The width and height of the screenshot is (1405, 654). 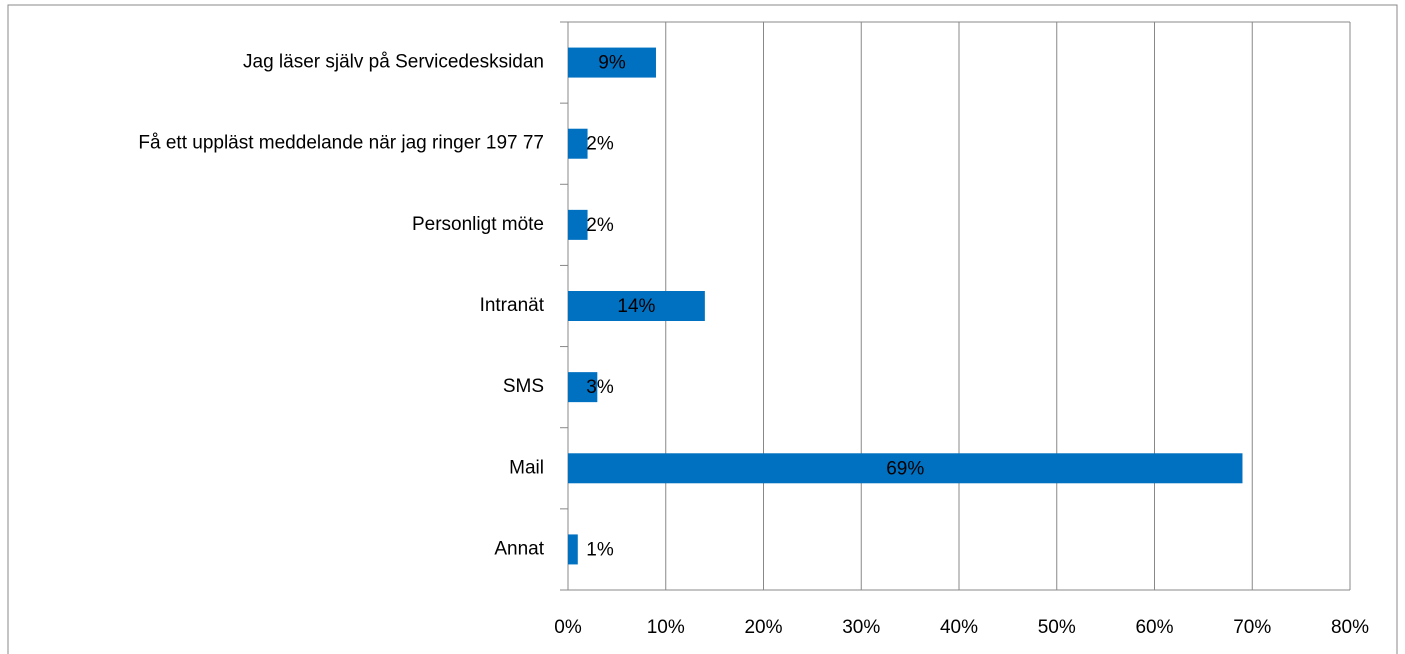 I want to click on y-tick-label: Intranät, so click(x=512, y=305).